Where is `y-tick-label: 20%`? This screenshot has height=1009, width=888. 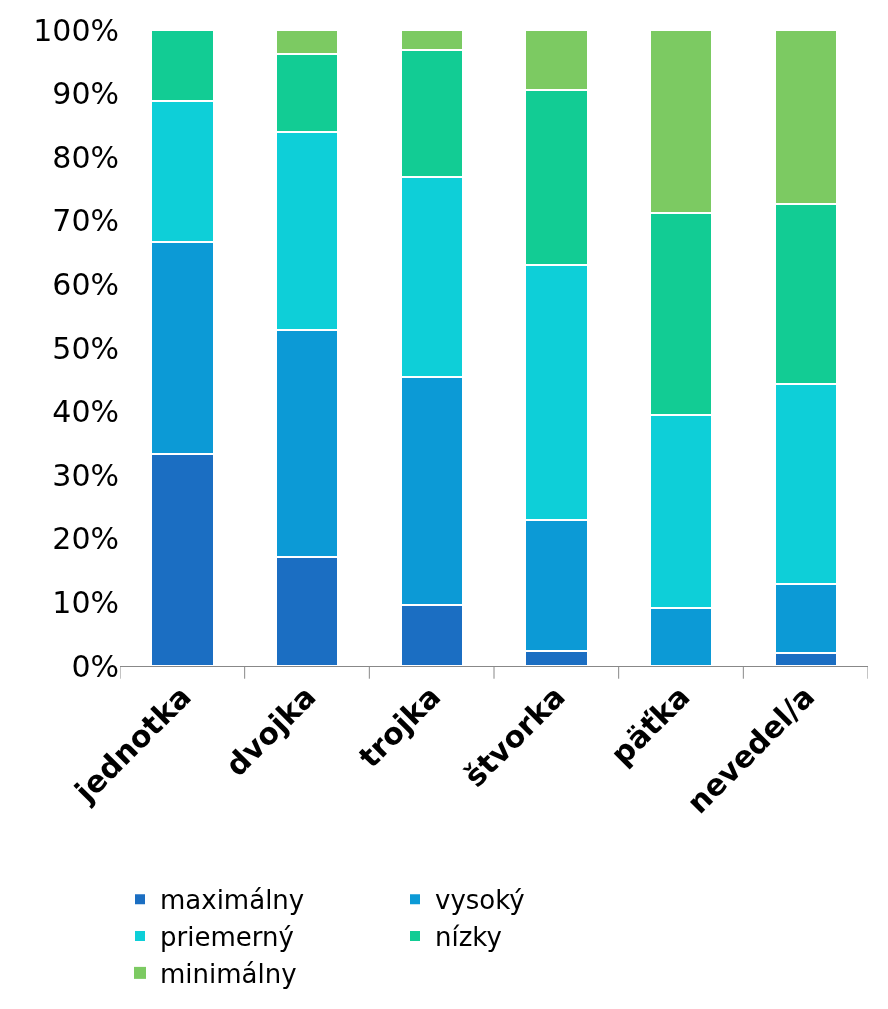
y-tick-label: 20% is located at coordinates (85, 539).